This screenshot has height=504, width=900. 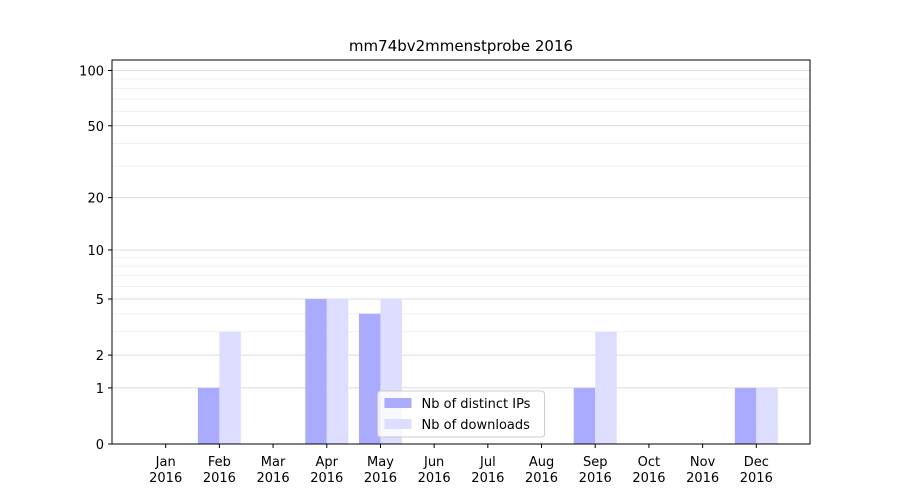 I want to click on x-tick-label: May 2016, so click(x=380, y=470).